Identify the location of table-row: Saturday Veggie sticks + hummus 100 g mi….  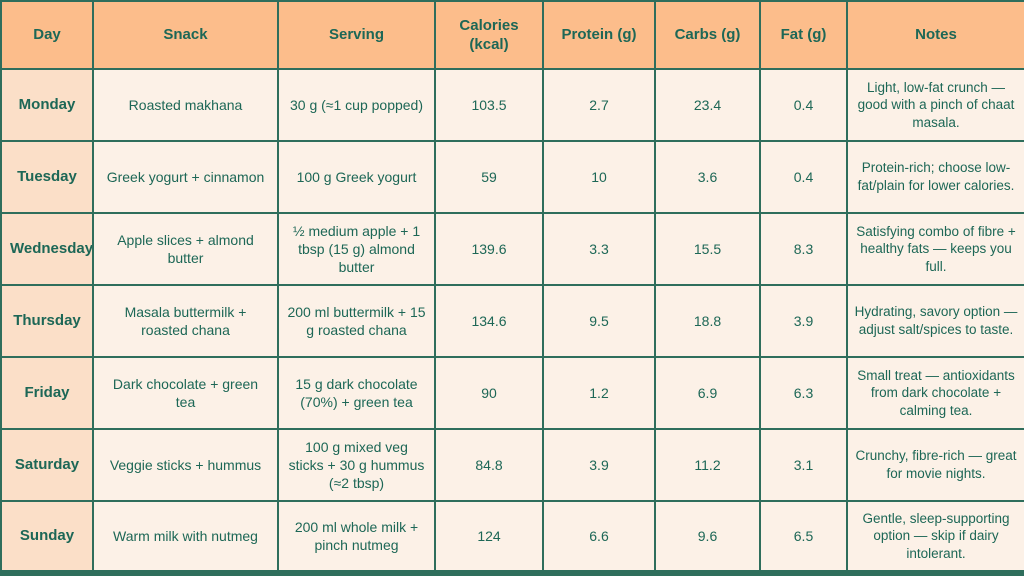
(512, 465).